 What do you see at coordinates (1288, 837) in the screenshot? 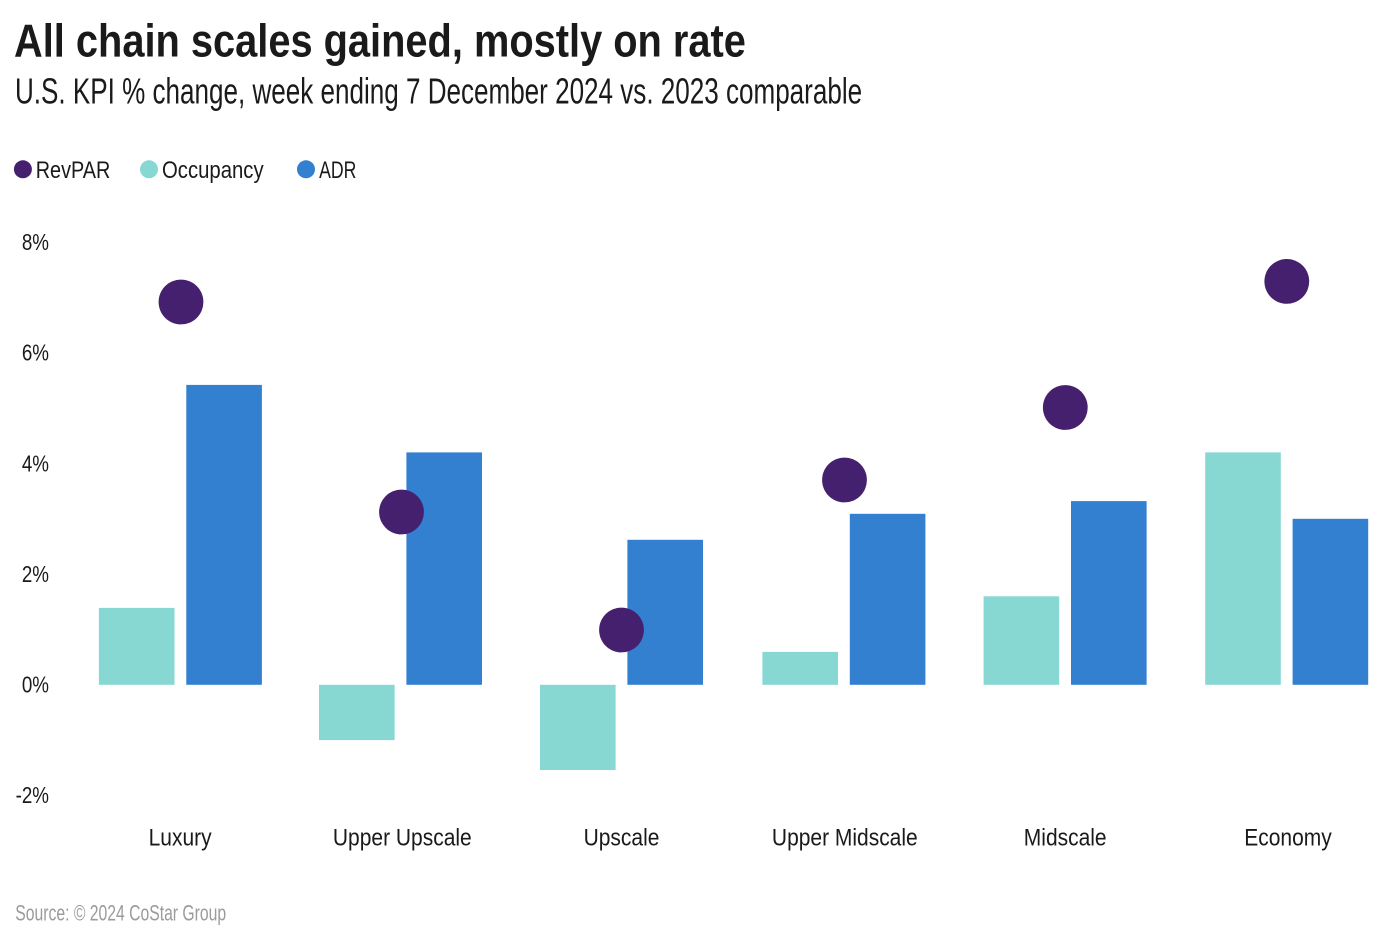
I see `svg-text: Economy` at bounding box center [1288, 837].